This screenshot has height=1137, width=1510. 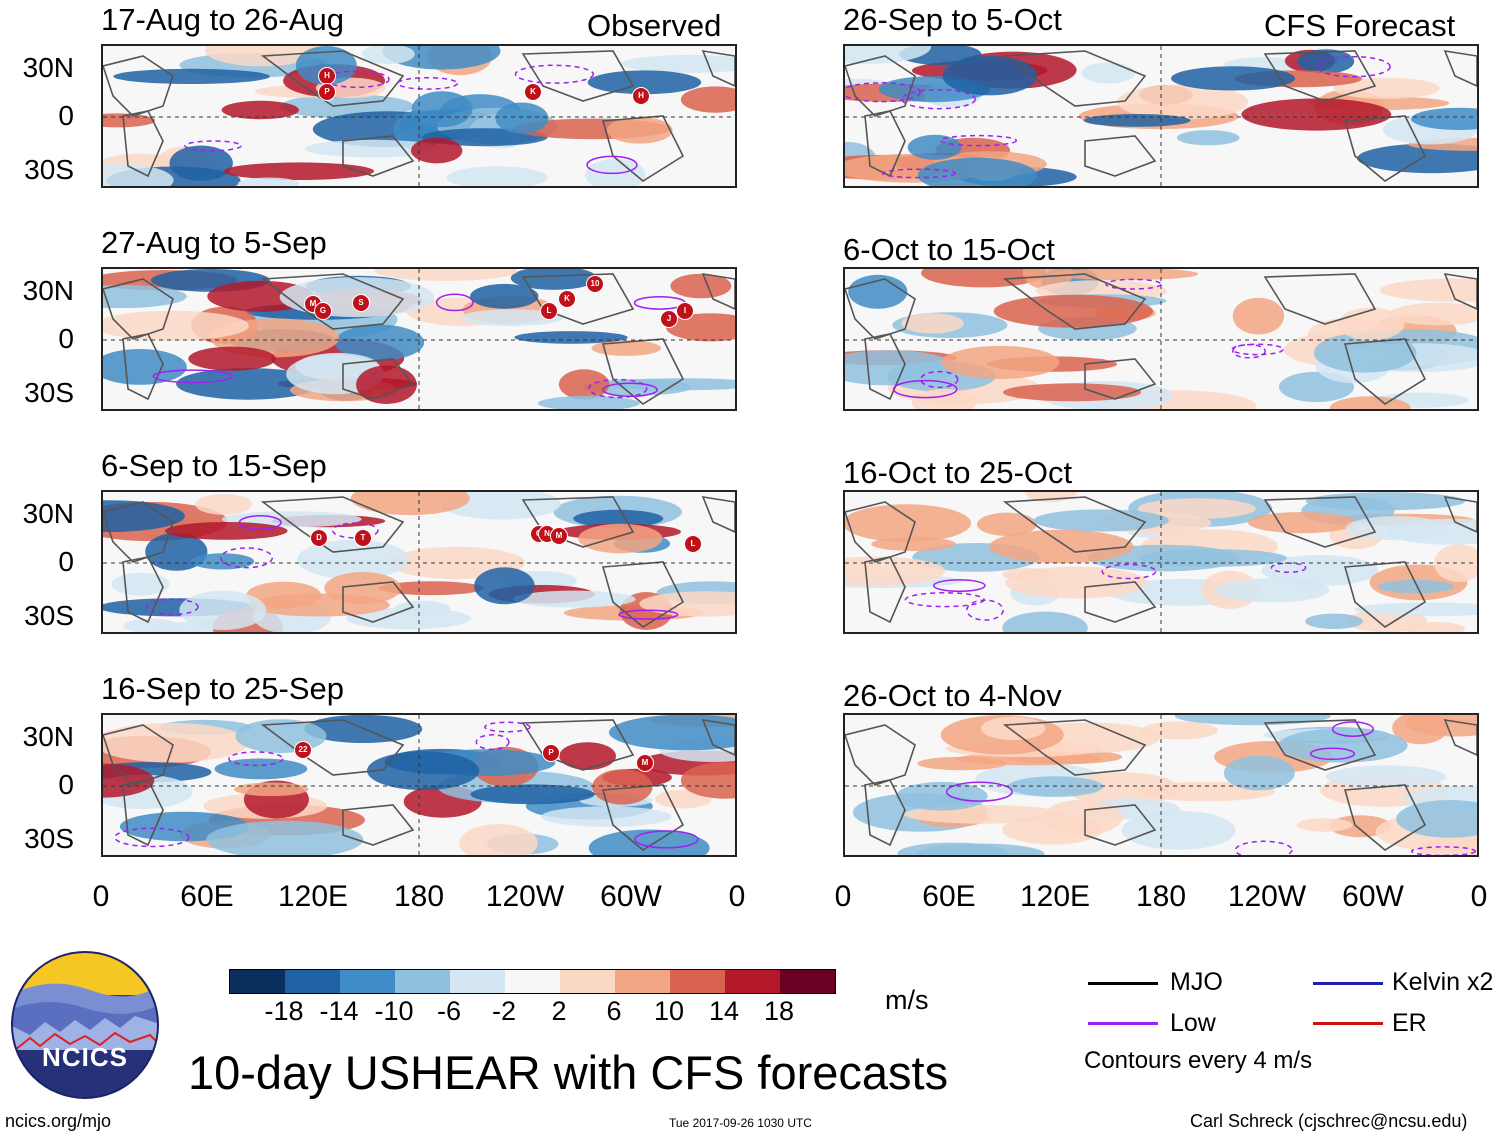 I want to click on storm-marker: D, so click(x=319, y=538).